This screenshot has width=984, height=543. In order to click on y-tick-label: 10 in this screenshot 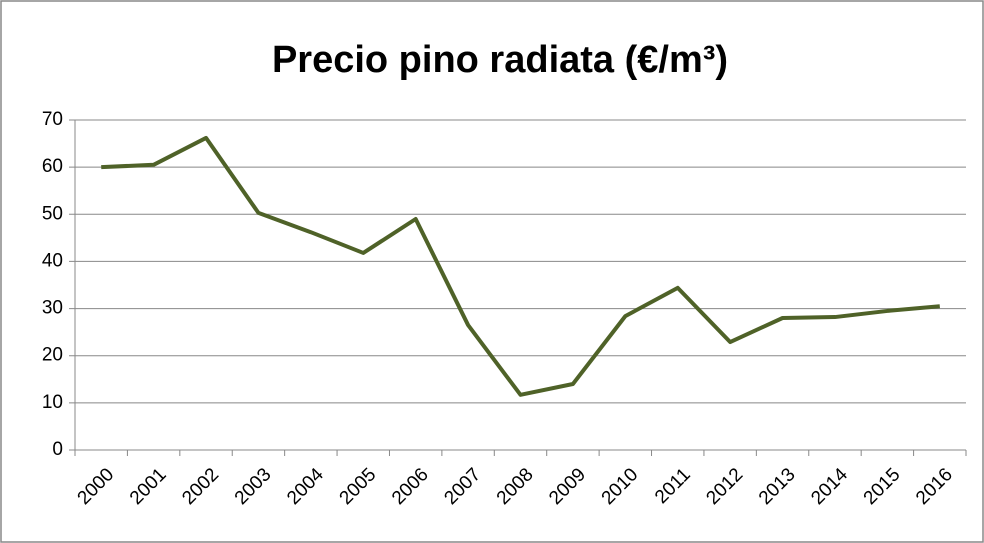, I will do `click(52, 402)`.